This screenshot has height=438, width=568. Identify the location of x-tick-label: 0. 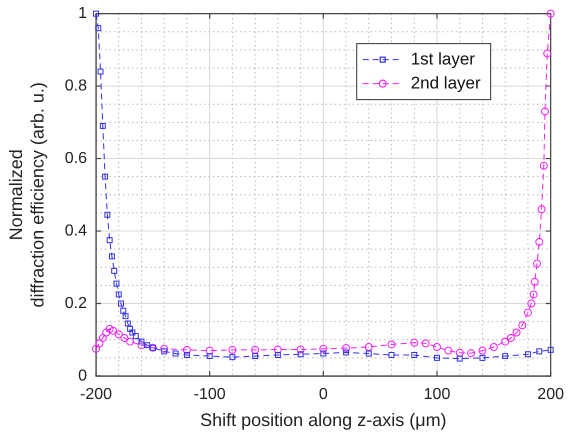
(323, 395).